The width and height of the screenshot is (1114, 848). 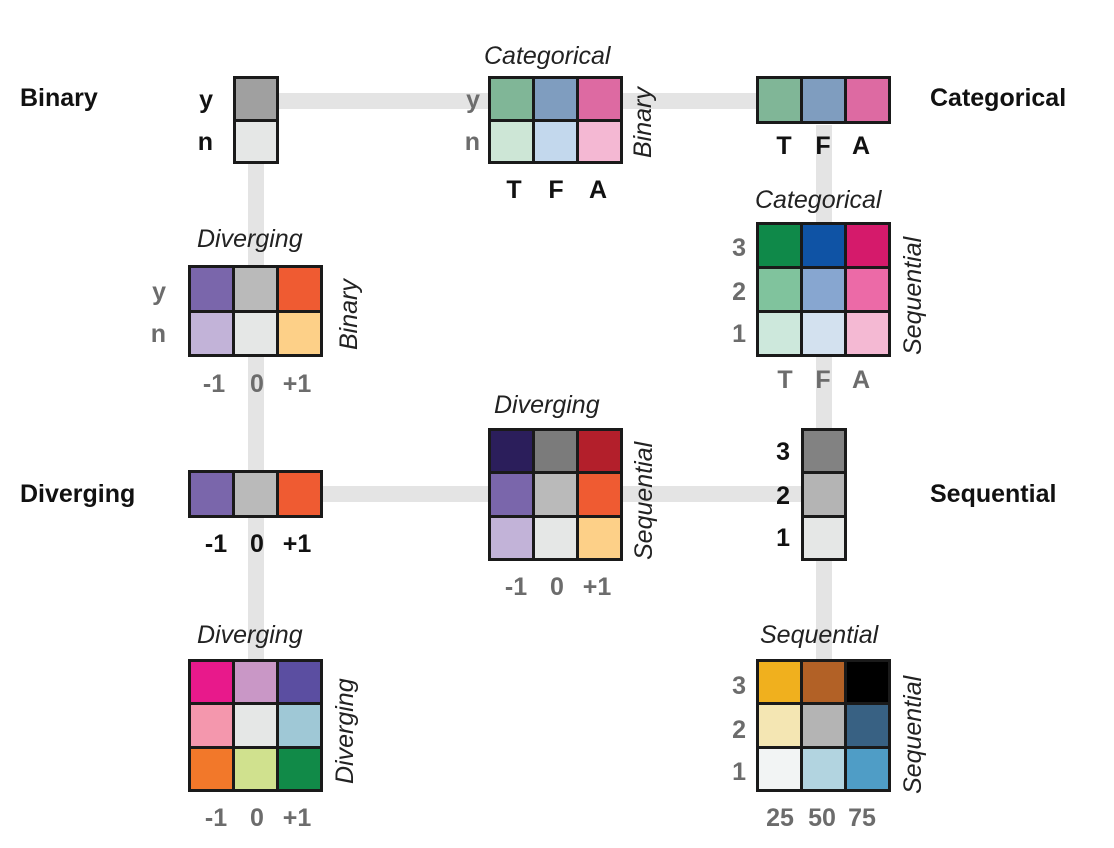 What do you see at coordinates (739, 772) in the screenshot?
I see `seq-seq-row-label-1: 1` at bounding box center [739, 772].